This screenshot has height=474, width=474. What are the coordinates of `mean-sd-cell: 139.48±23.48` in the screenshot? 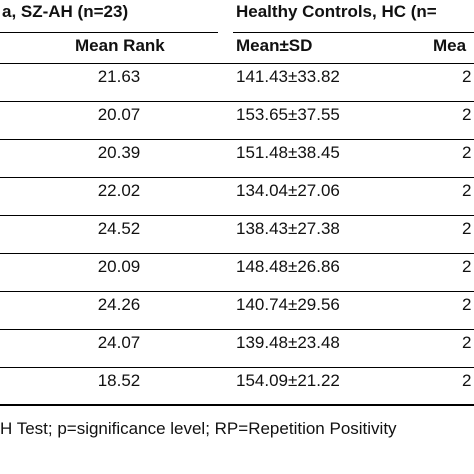 It's located at (288, 342).